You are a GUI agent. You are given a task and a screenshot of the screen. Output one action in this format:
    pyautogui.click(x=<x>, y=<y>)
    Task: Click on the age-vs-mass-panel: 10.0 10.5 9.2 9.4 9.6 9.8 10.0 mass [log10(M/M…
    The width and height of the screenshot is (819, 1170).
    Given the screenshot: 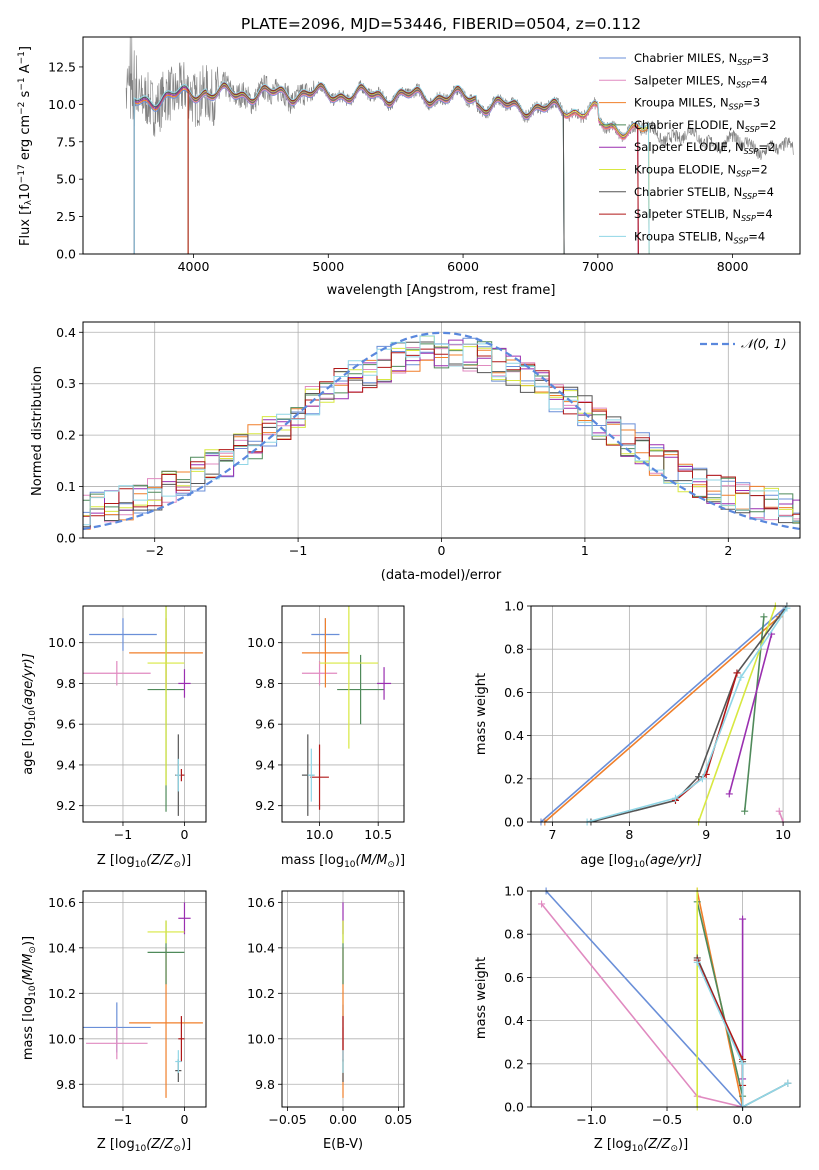 What is the action you would take?
    pyautogui.click(x=326, y=737)
    